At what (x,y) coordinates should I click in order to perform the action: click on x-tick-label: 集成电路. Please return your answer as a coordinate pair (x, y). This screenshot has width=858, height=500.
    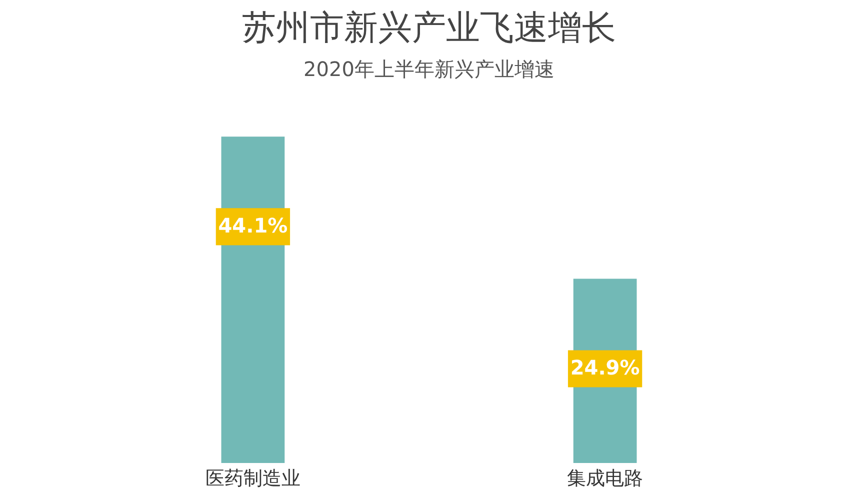
    Looking at the image, I should click on (605, 479).